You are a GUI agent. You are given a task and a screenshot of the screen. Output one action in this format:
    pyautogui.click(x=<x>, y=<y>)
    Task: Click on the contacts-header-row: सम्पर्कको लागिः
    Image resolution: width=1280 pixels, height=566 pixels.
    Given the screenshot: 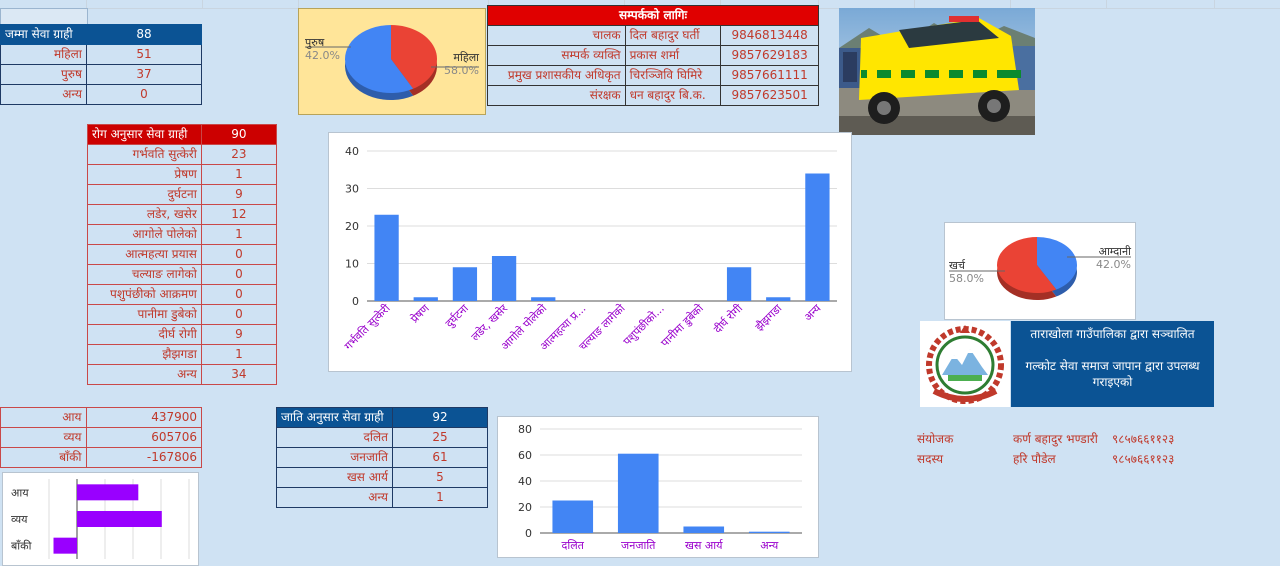 What is the action you would take?
    pyautogui.click(x=653, y=15)
    